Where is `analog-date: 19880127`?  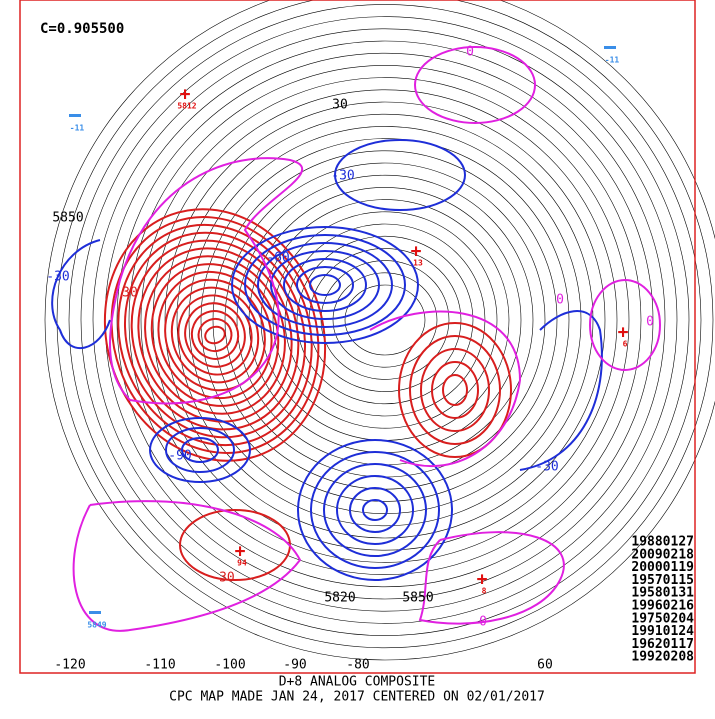
analog-date: 19880127 is located at coordinates (662, 542).